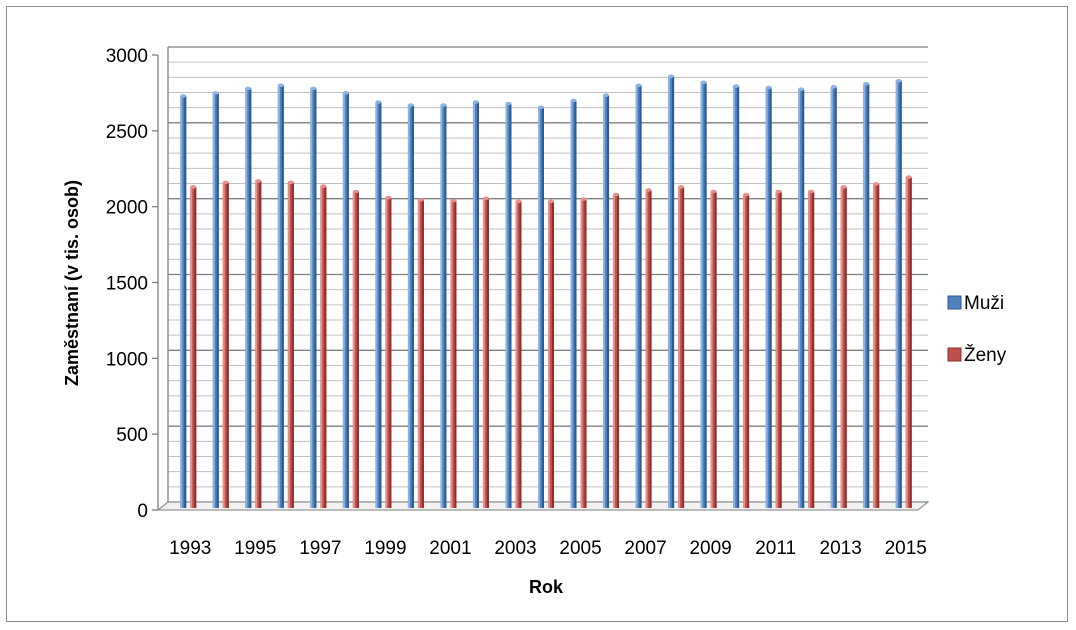  I want to click on bar-zeny-1993, so click(193, 346).